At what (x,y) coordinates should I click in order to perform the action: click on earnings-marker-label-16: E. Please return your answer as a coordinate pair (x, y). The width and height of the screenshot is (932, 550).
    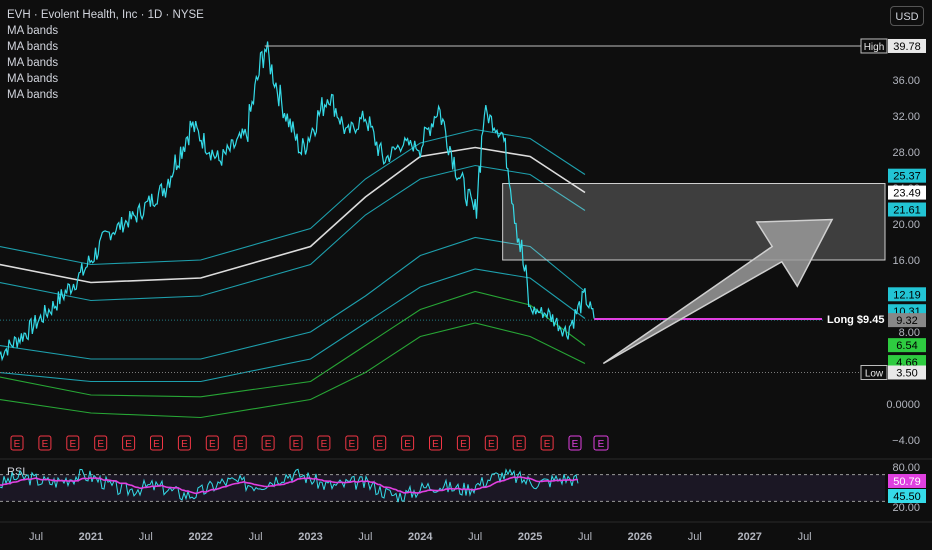
    Looking at the image, I should click on (435, 444).